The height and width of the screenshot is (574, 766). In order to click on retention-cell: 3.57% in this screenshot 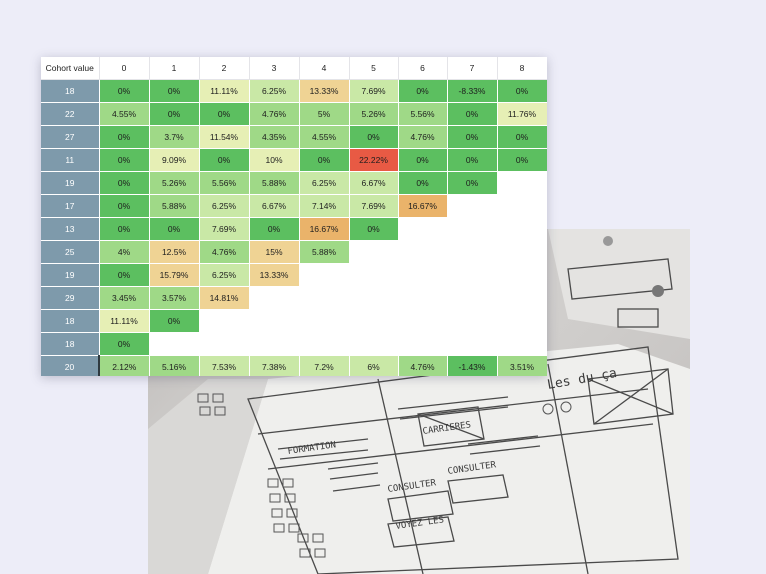, I will do `click(174, 298)`.